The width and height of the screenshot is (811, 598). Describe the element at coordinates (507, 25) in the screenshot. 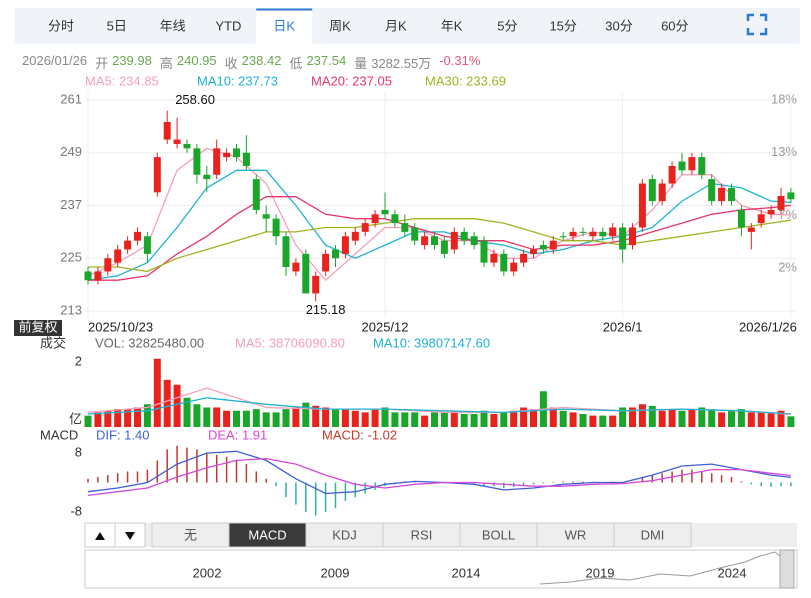

I see `tab: 5分` at that location.